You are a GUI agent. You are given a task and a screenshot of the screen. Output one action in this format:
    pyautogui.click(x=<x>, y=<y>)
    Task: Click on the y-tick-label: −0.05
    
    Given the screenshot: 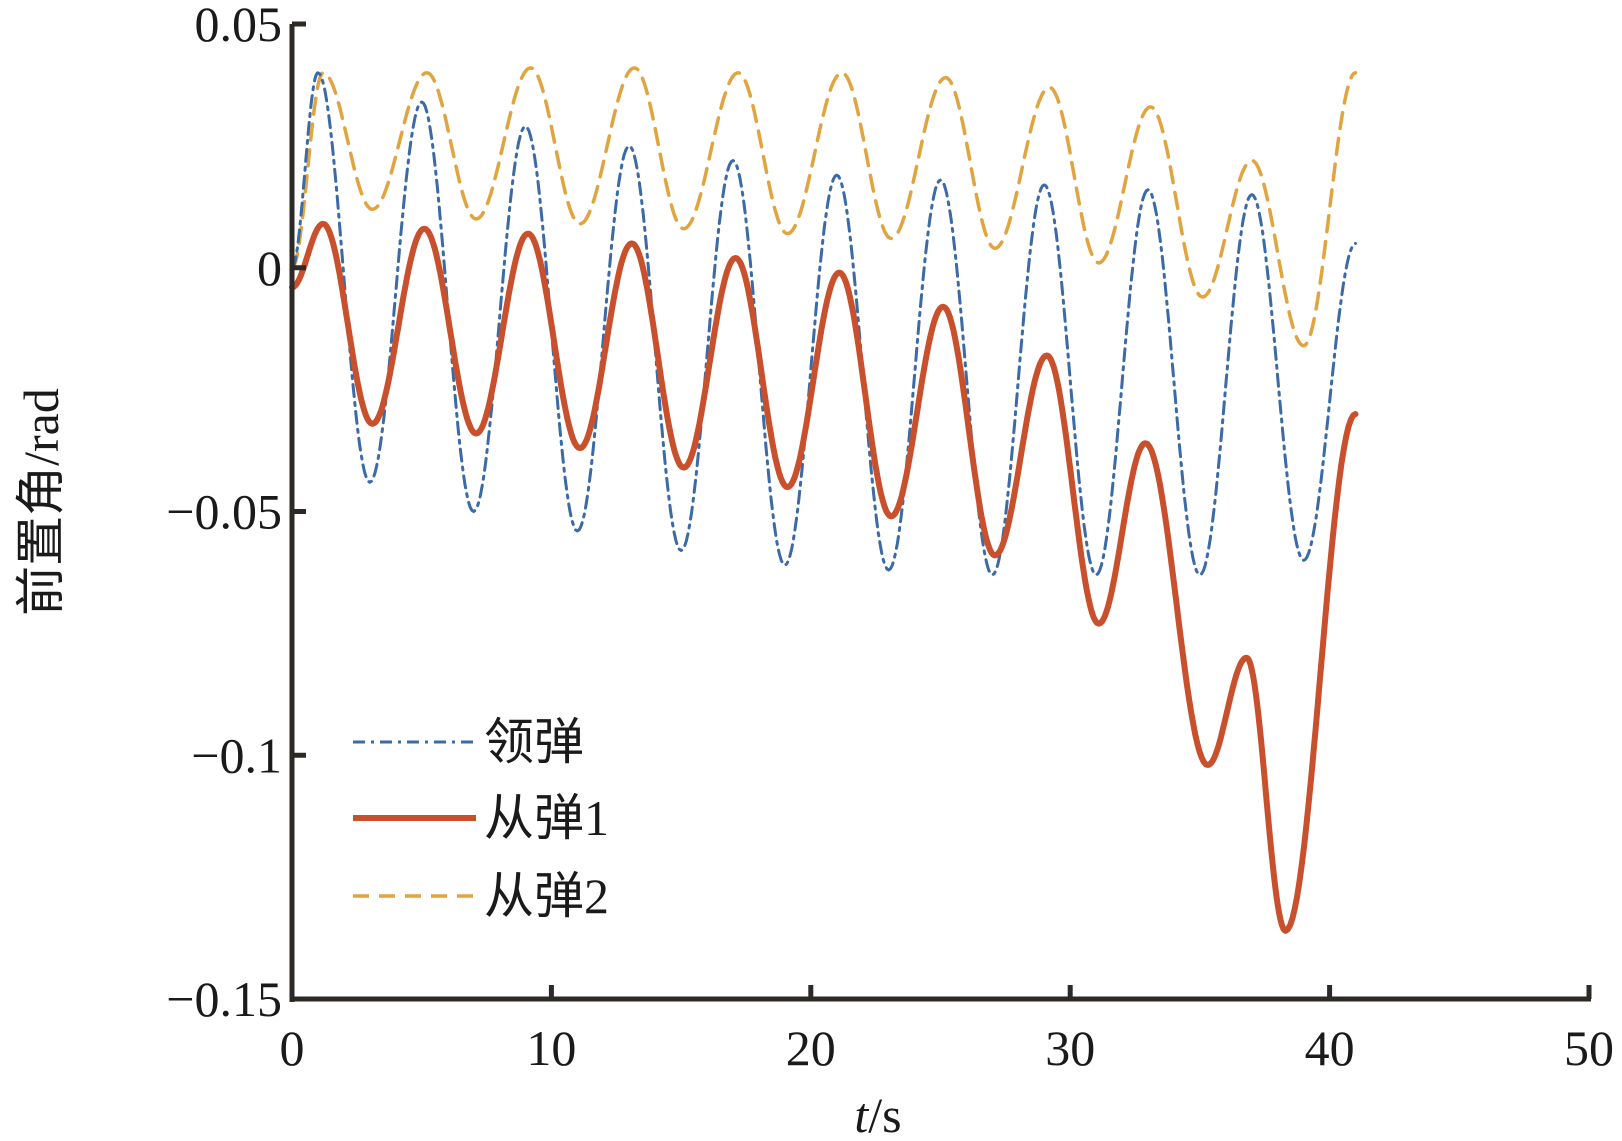 What is the action you would take?
    pyautogui.click(x=224, y=512)
    